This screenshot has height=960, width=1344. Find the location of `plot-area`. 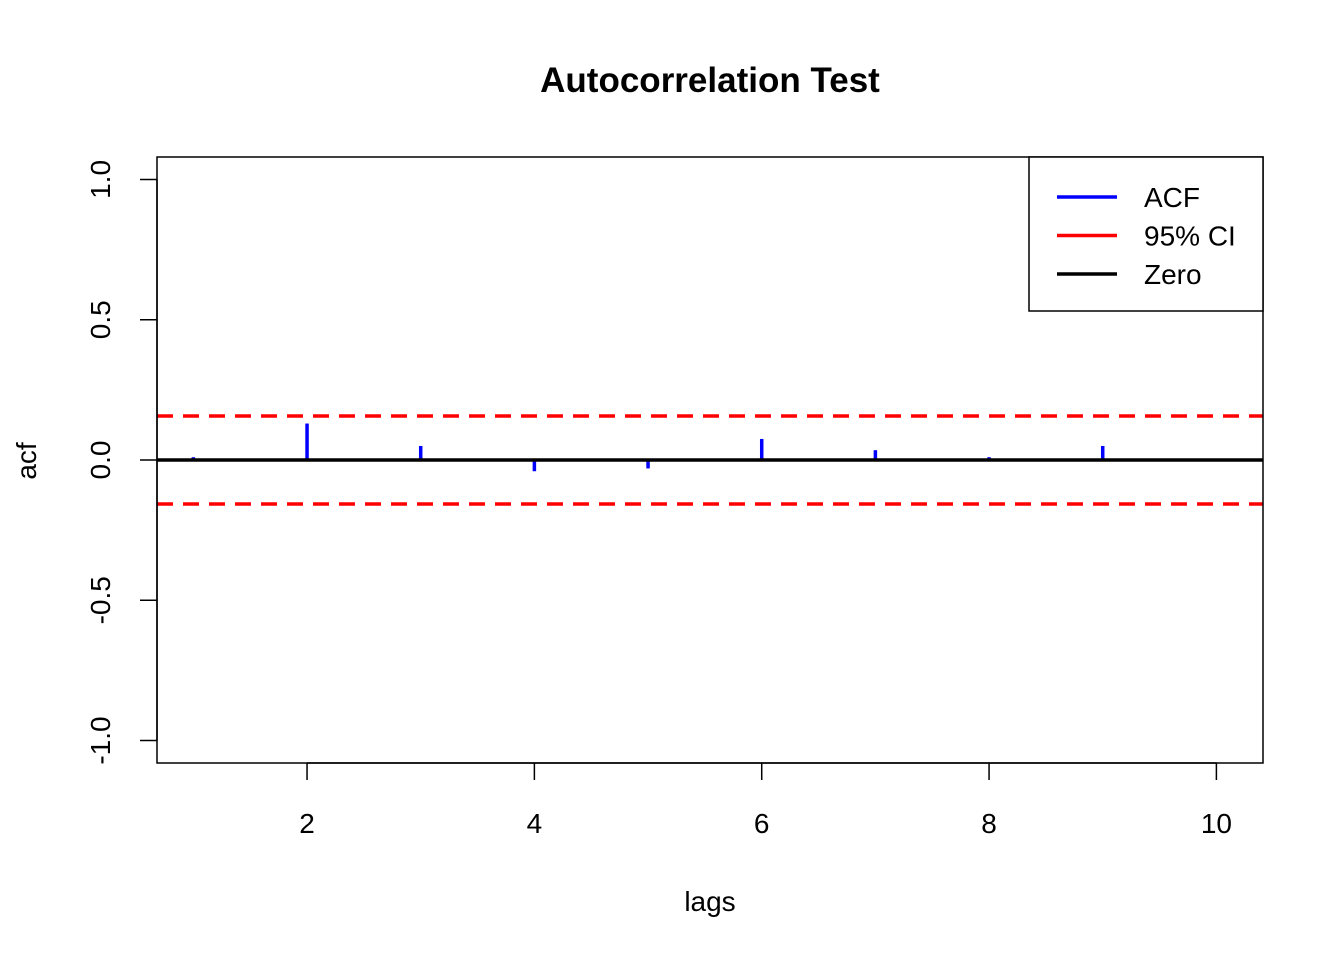

plot-area is located at coordinates (710, 460).